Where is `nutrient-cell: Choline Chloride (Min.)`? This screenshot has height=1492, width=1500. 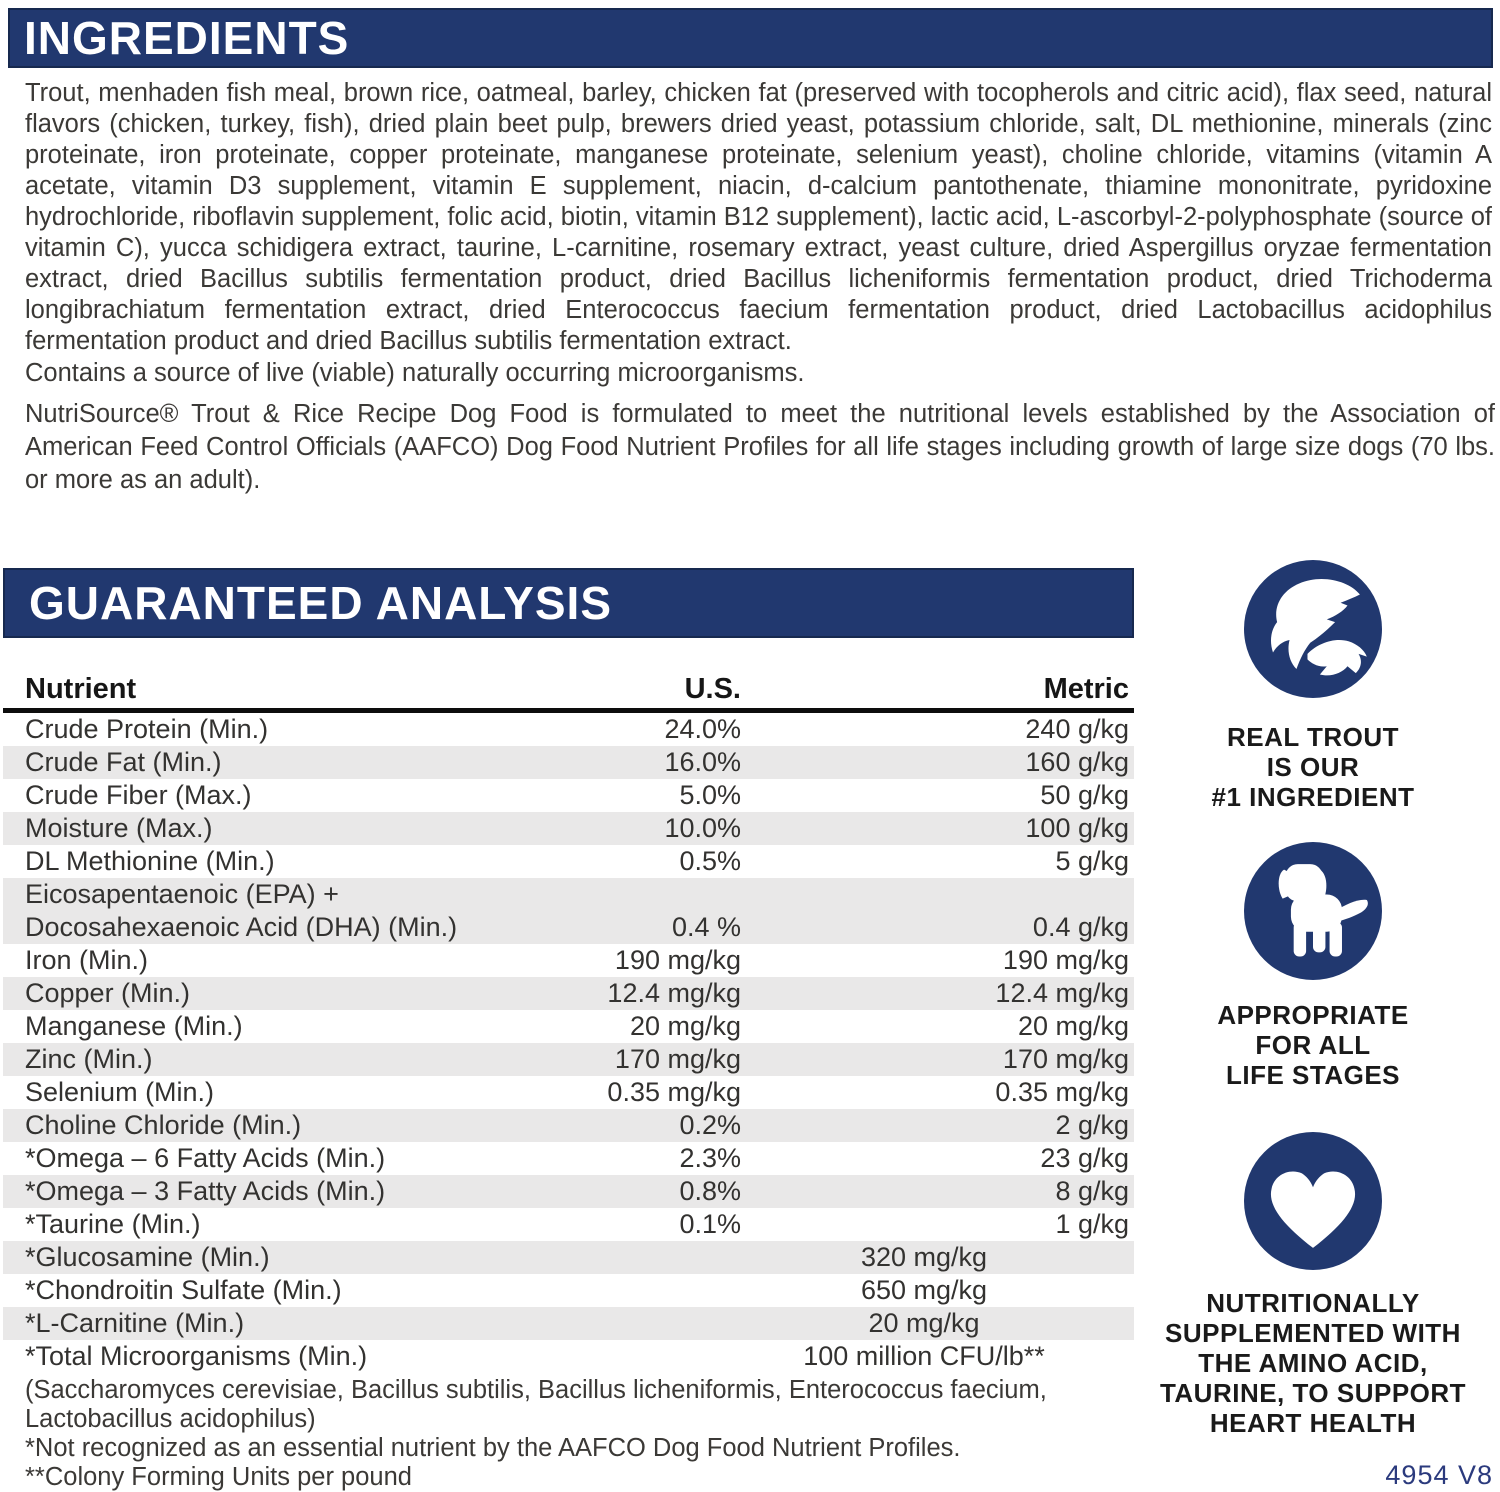 nutrient-cell: Choline Chloride (Min.) is located at coordinates (163, 1125).